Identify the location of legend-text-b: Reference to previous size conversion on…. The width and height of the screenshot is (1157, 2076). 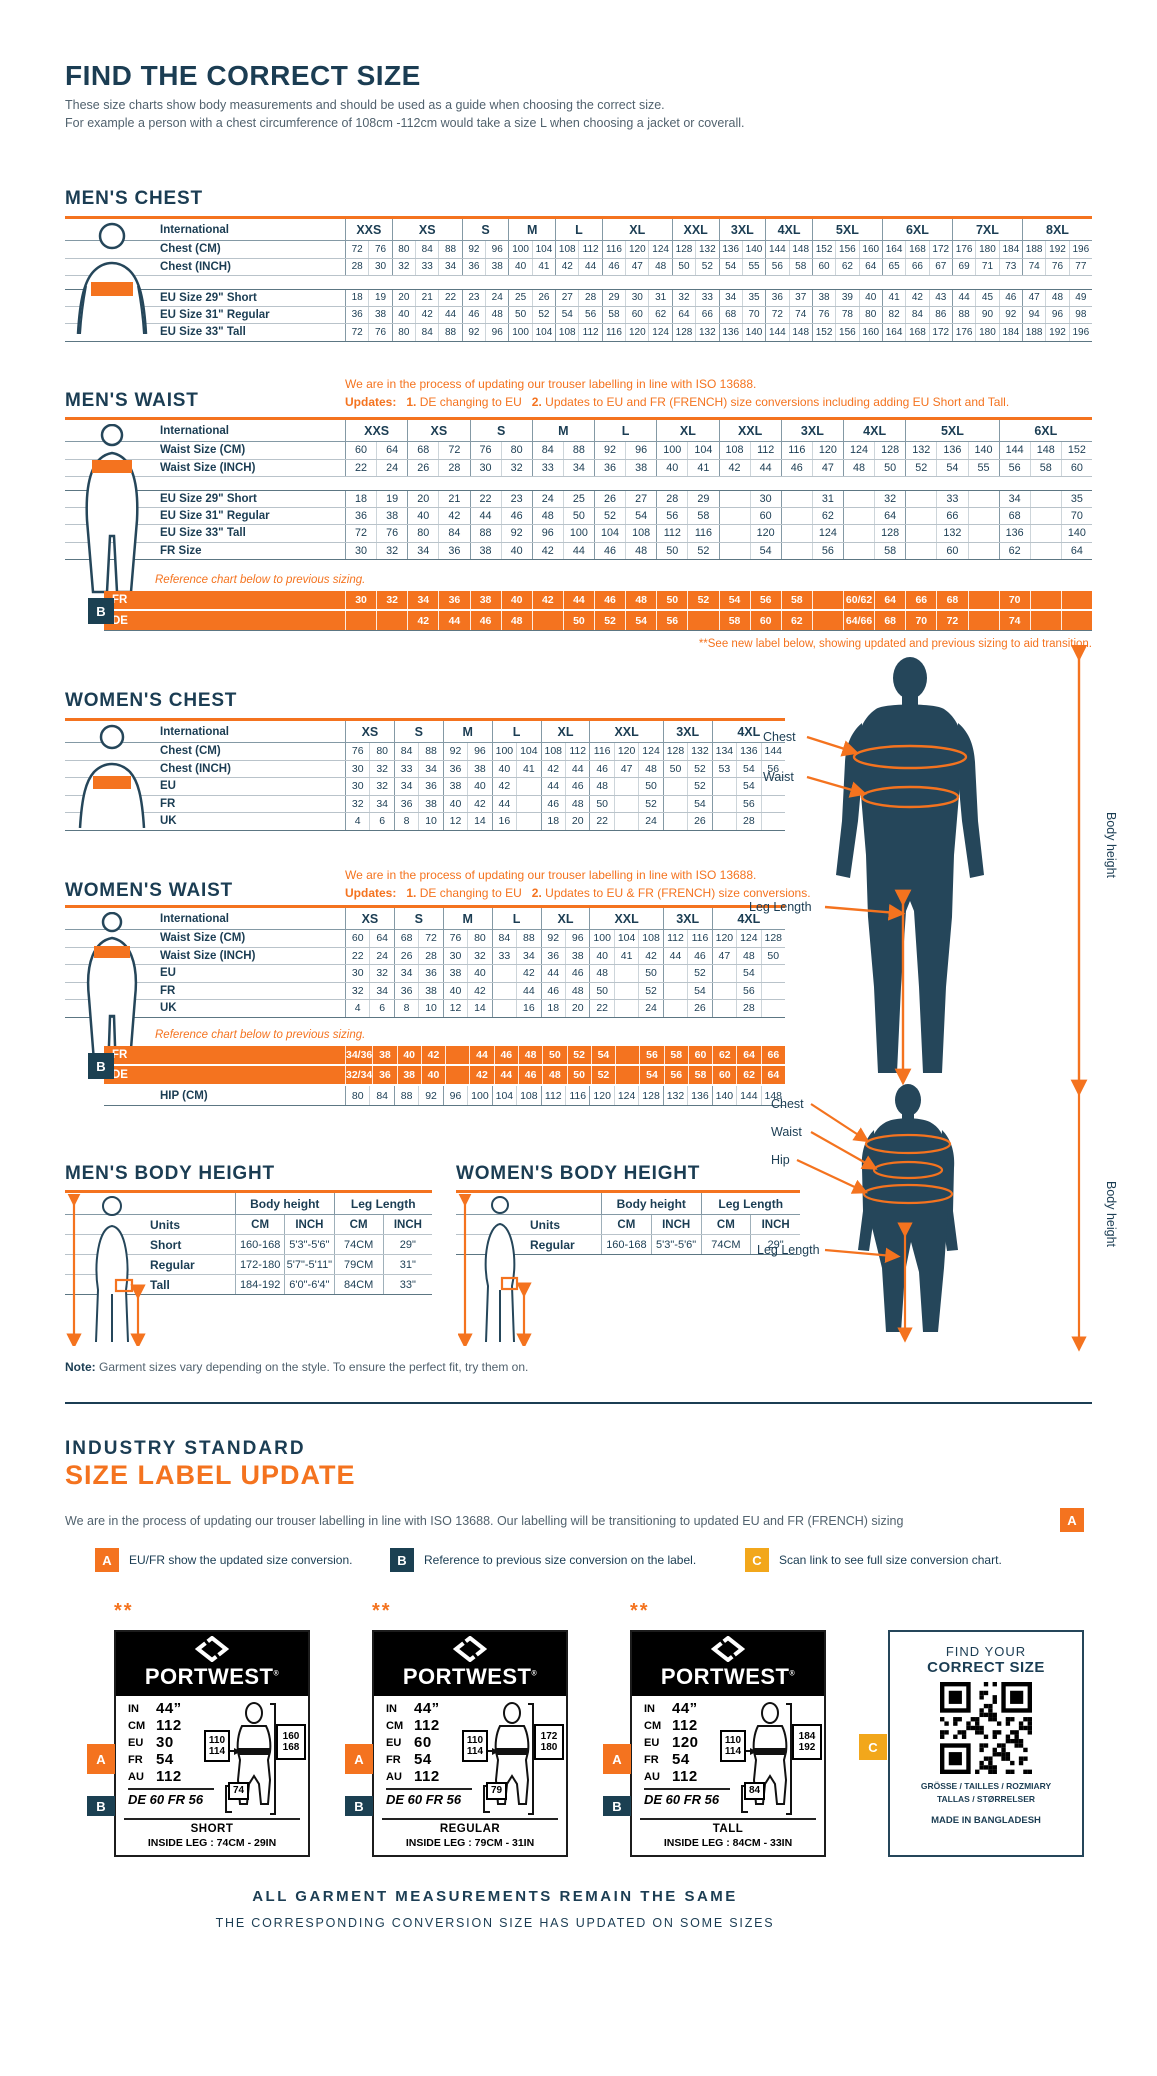
(560, 1560).